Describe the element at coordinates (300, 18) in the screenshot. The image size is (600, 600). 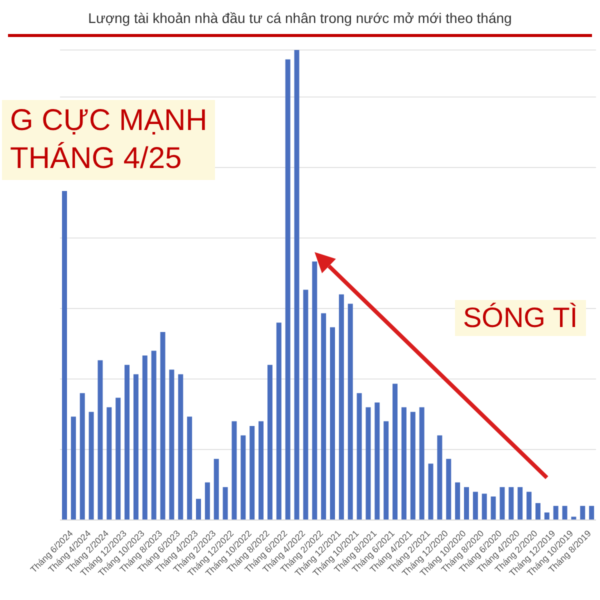
I see `chart-title: Lượng tài khoản nhà đầu tư cá nhân trong nước mở mới theo tháng` at that location.